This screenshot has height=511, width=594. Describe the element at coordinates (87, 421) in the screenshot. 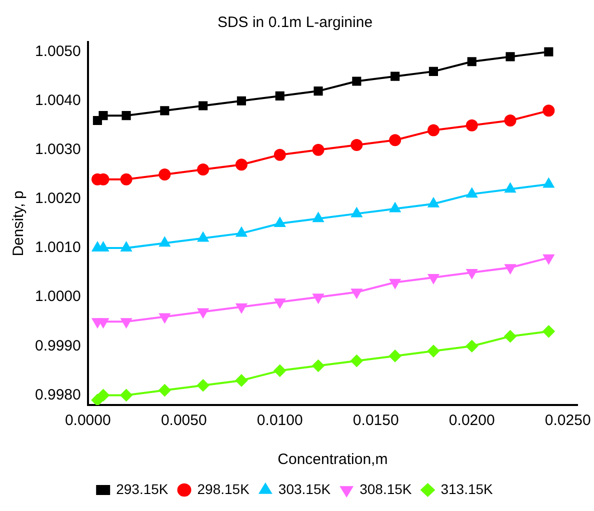

I see `x-tick-label: 0.0000` at that location.